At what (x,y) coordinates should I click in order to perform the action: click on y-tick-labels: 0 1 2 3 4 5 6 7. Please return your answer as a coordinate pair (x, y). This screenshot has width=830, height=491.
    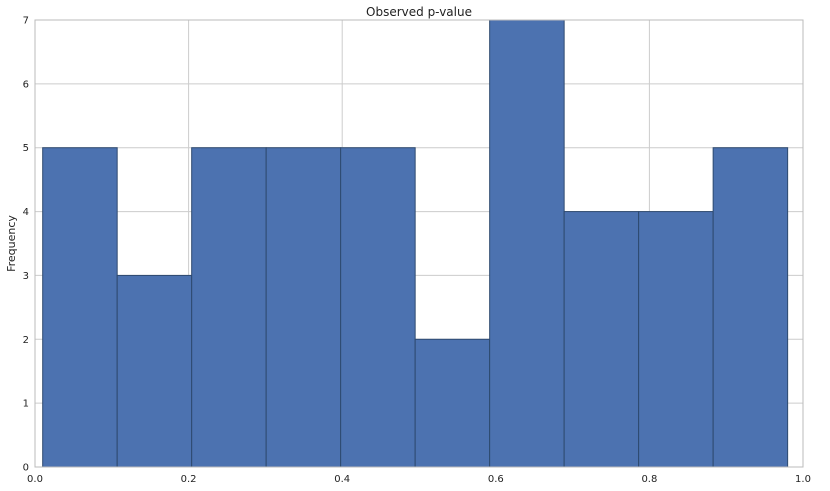
    Looking at the image, I should click on (26, 245).